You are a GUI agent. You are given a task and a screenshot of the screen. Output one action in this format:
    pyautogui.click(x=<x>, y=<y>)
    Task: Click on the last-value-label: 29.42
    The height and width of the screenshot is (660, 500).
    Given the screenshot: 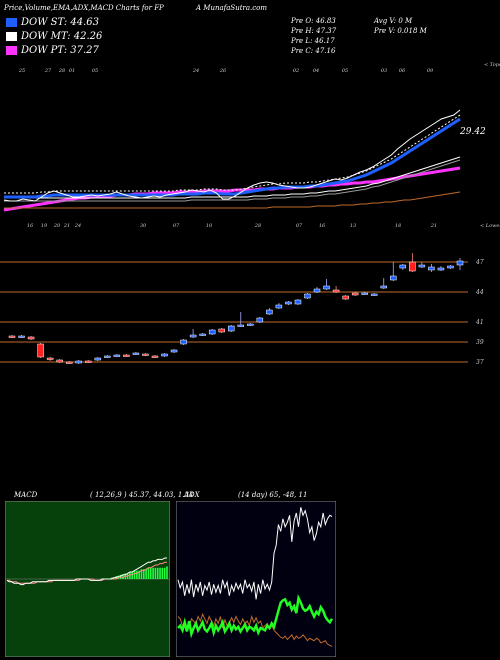 What is the action you would take?
    pyautogui.click(x=472, y=132)
    